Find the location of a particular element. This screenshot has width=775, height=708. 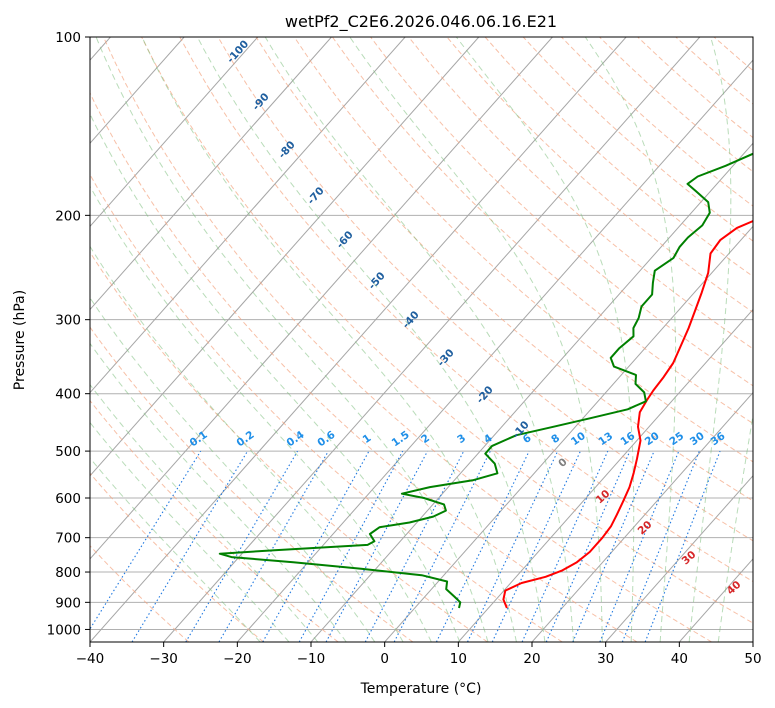

y-tick-label: 800 is located at coordinates (68, 573).